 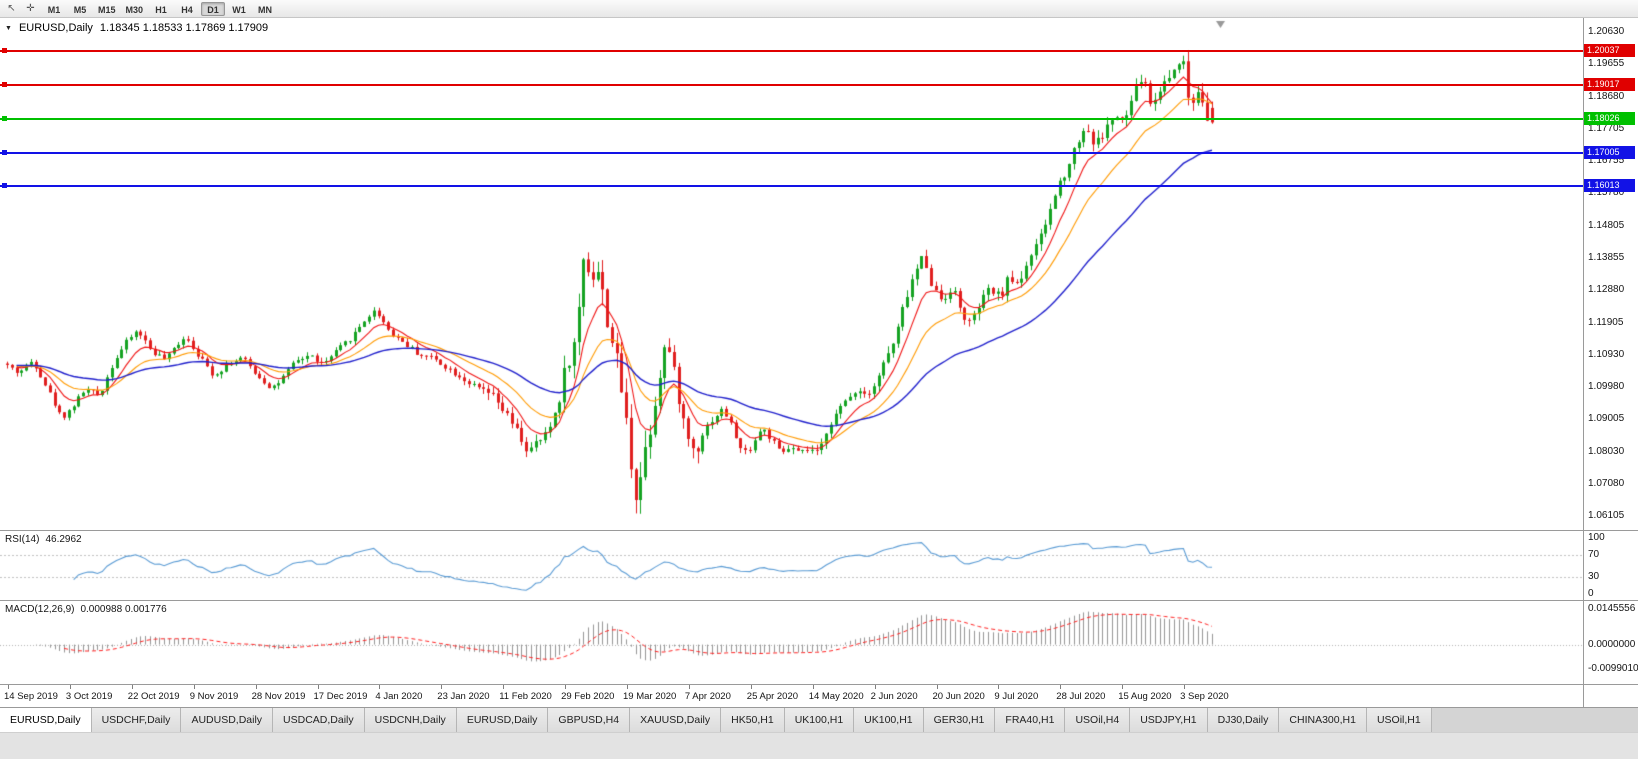 I want to click on ohlc-dropdown-icon: ▼, so click(x=8, y=28).